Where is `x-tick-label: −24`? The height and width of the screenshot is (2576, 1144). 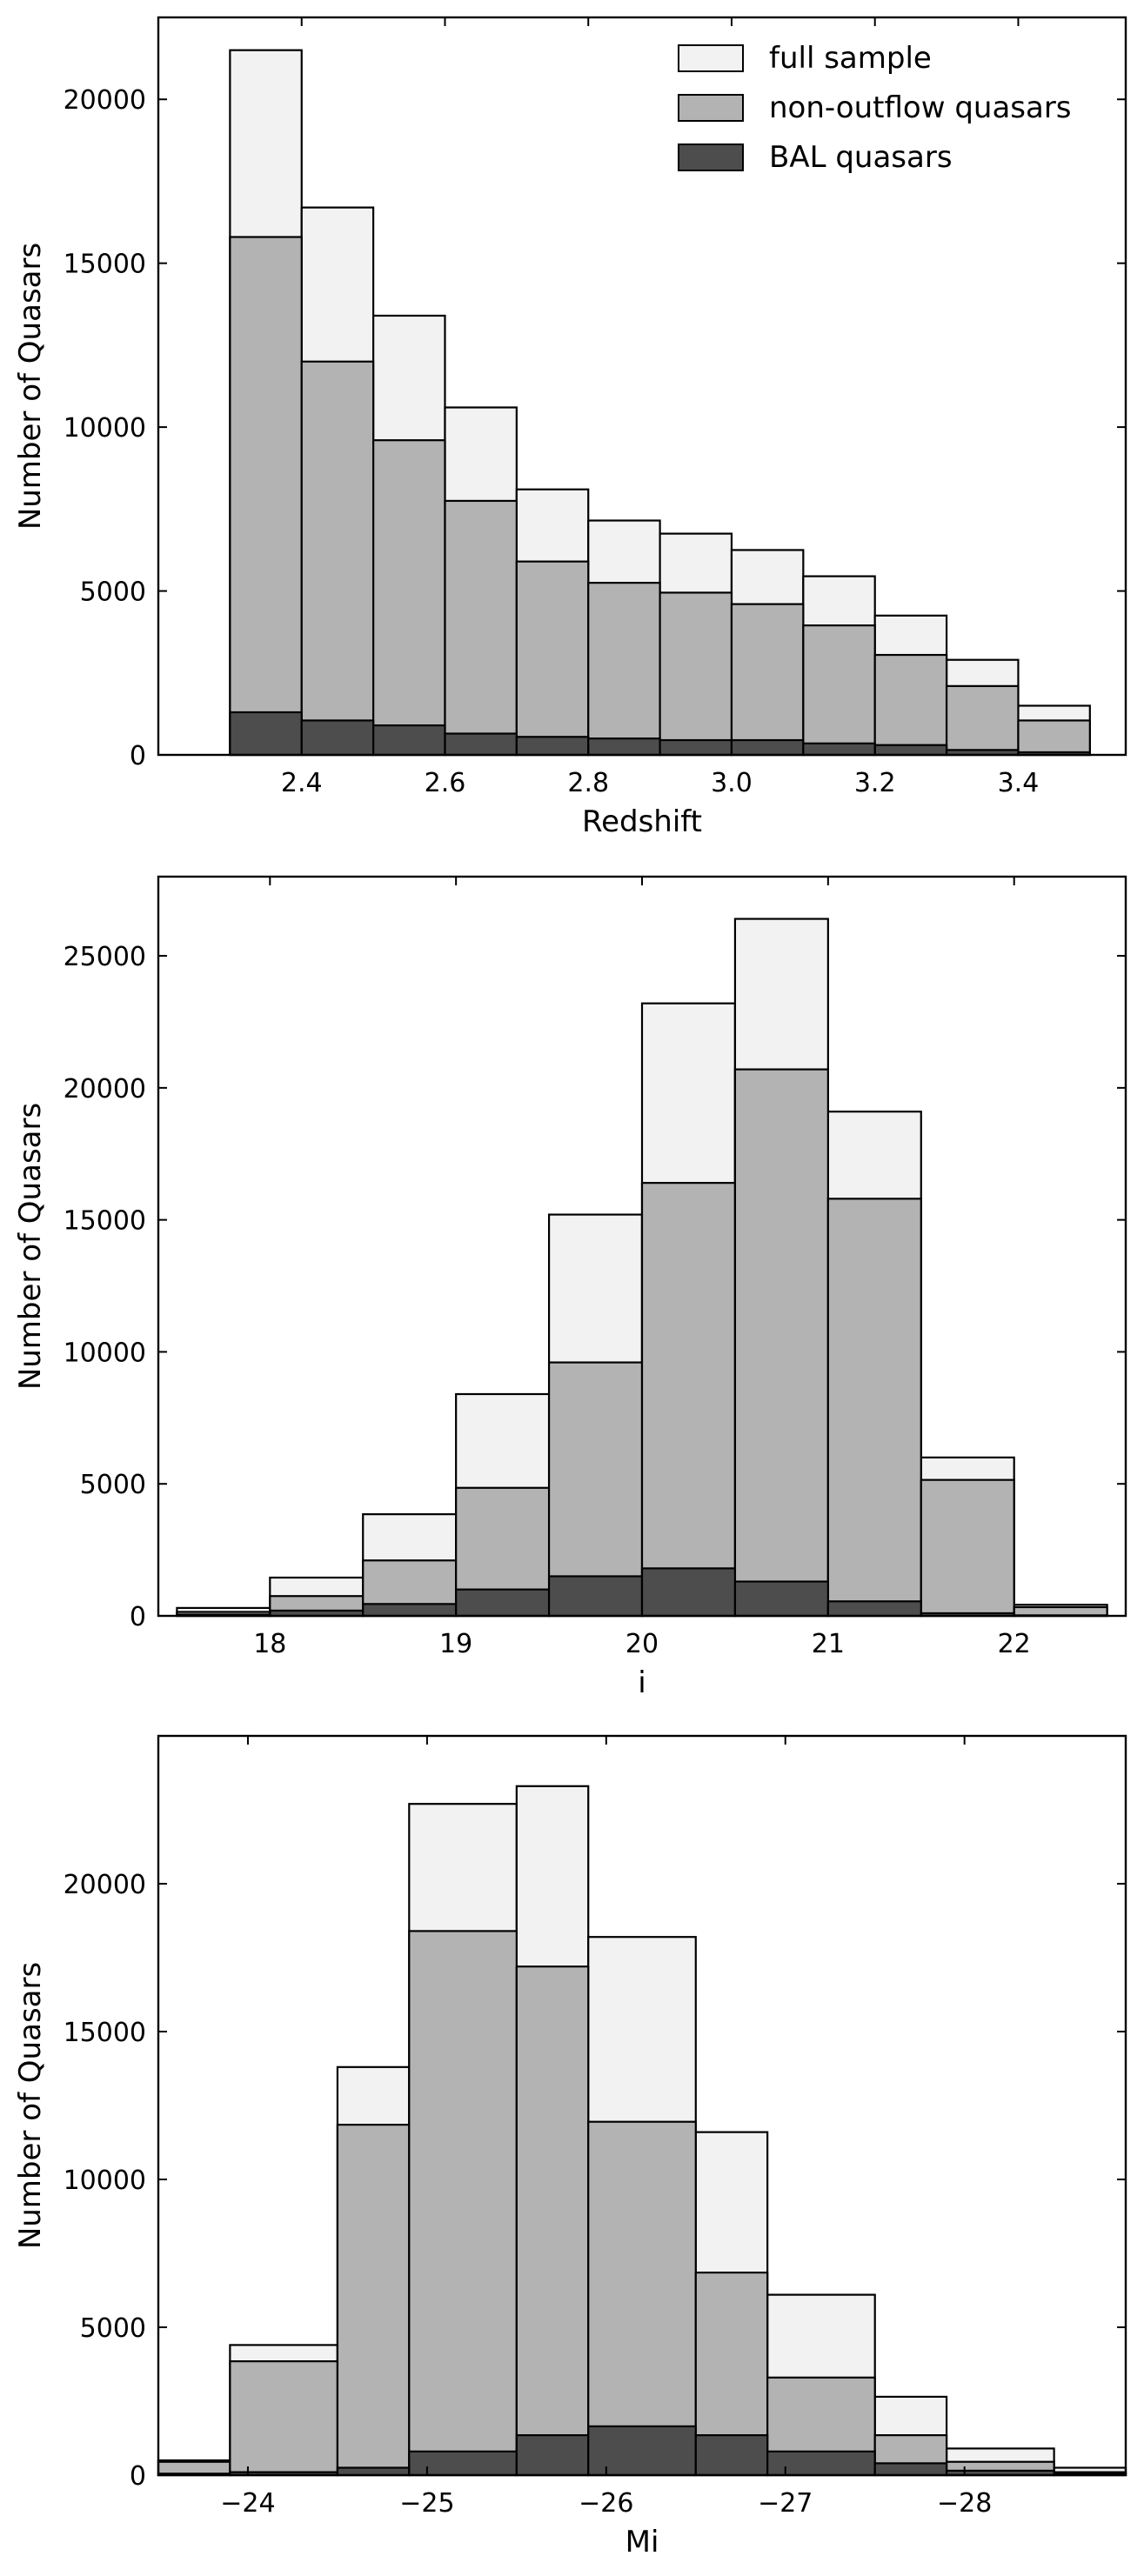 x-tick-label: −24 is located at coordinates (247, 2503).